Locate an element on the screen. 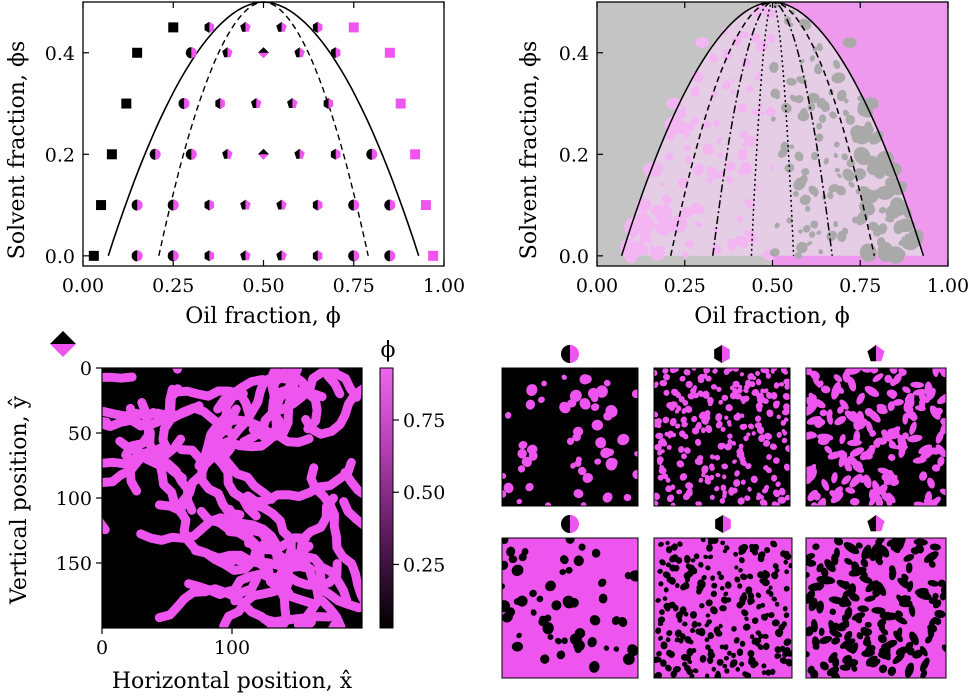  colorbar-tick-label: 0.50 is located at coordinates (424, 493).